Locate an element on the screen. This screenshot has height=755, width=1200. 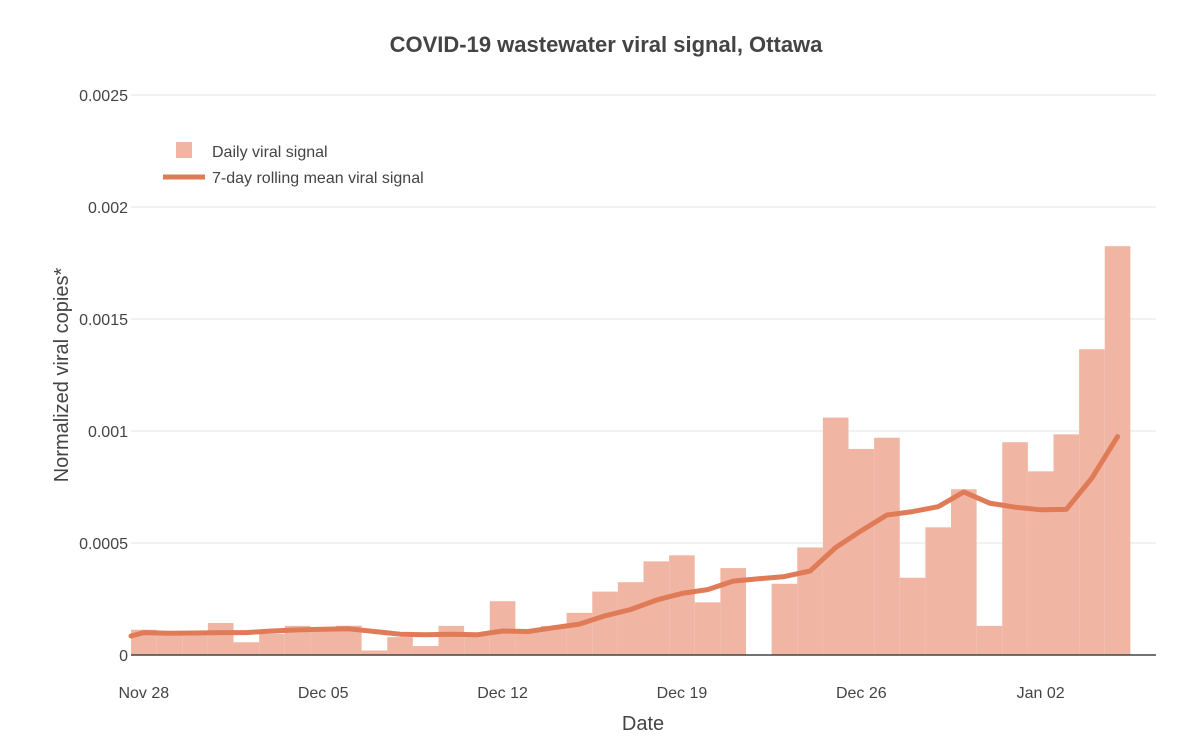
y-tick-label: 0.0015 is located at coordinates (103, 320).